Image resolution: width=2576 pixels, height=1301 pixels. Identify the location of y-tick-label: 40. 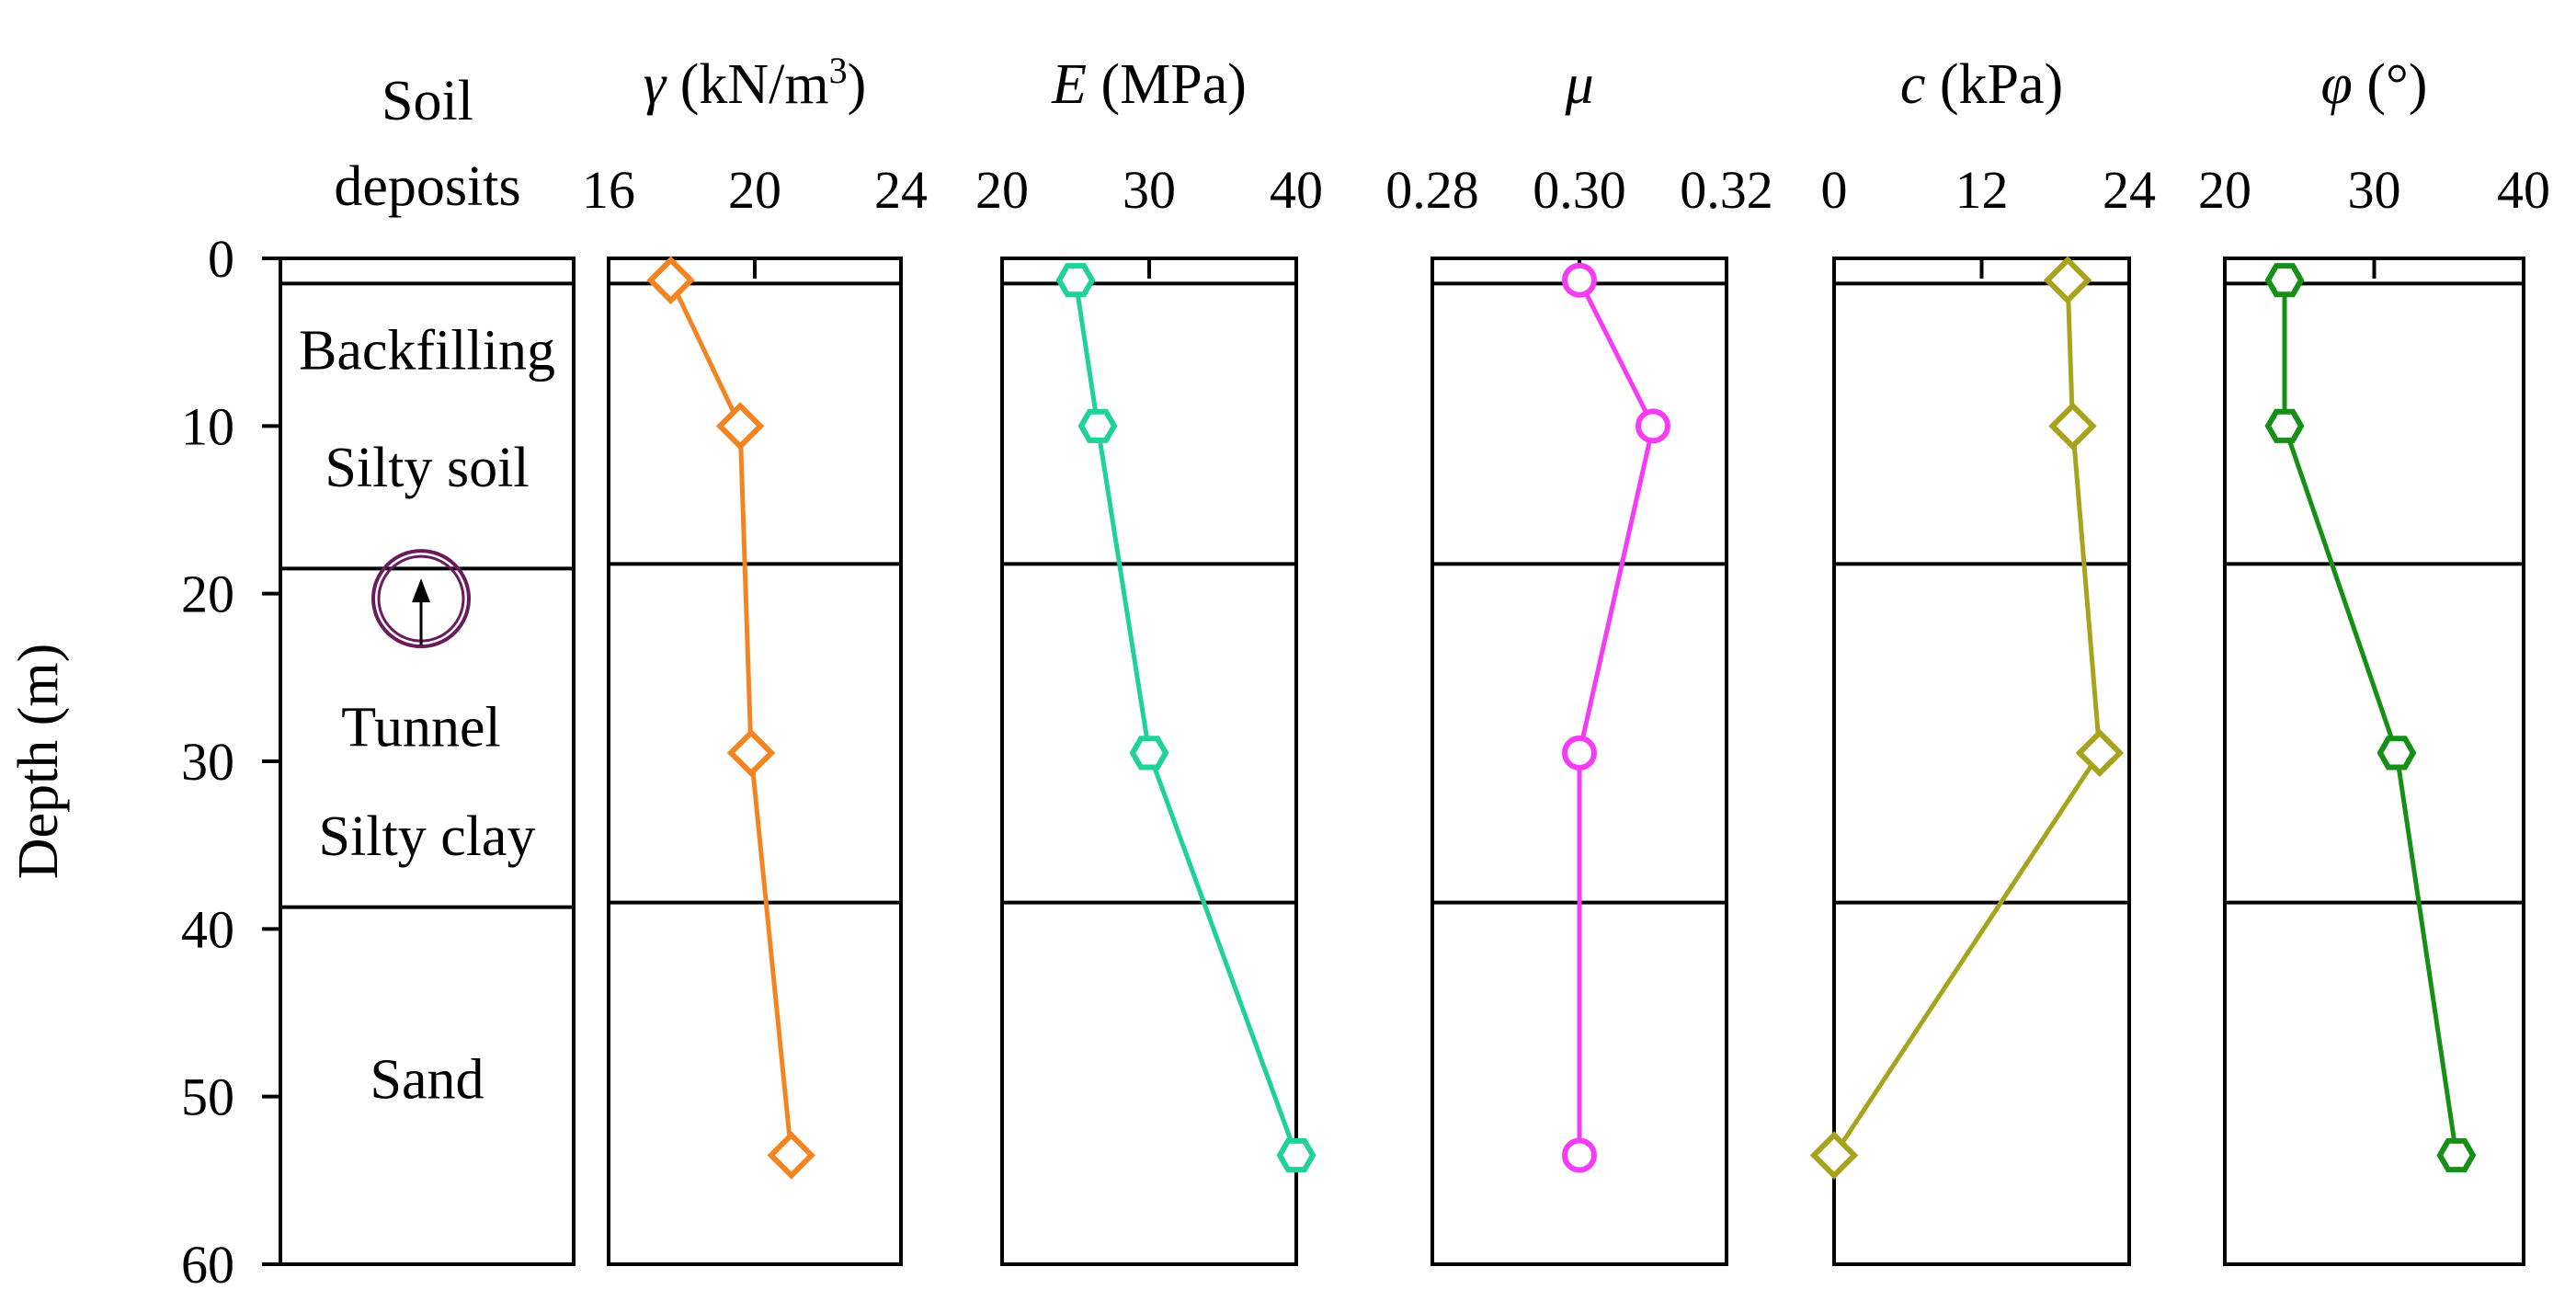
(207, 929).